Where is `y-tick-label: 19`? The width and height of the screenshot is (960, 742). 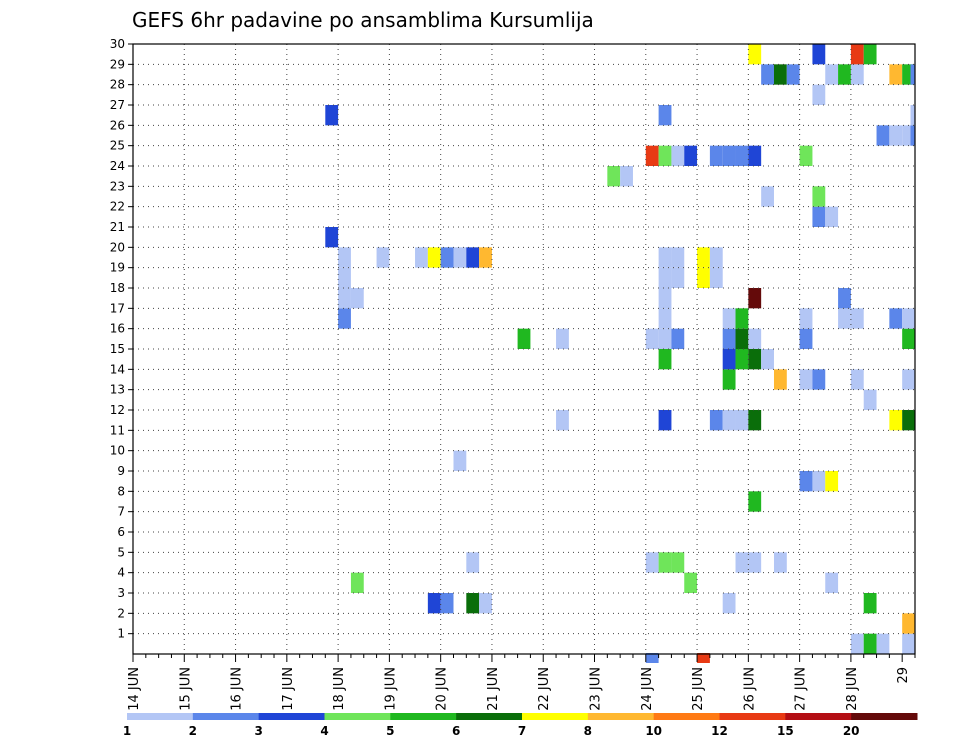
y-tick-label: 19 is located at coordinates (117, 268).